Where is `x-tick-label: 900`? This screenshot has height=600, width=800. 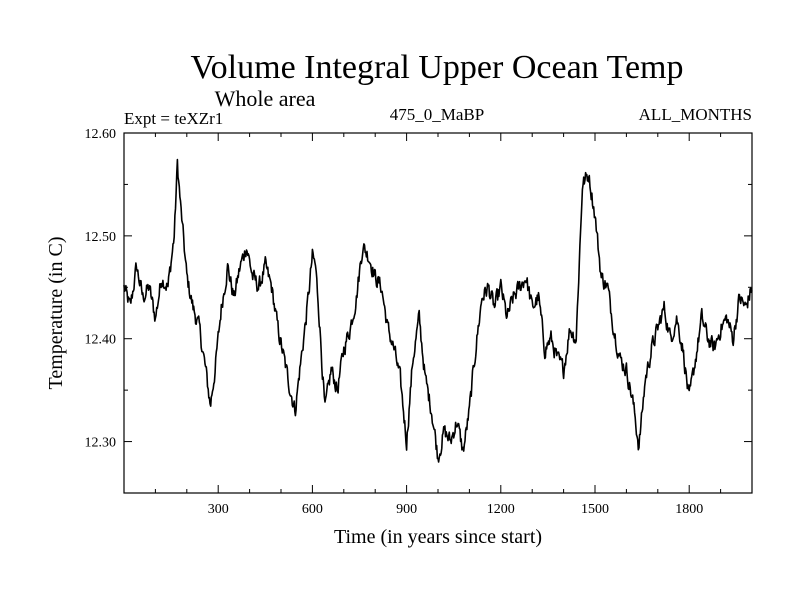
x-tick-label: 900 is located at coordinates (406, 509).